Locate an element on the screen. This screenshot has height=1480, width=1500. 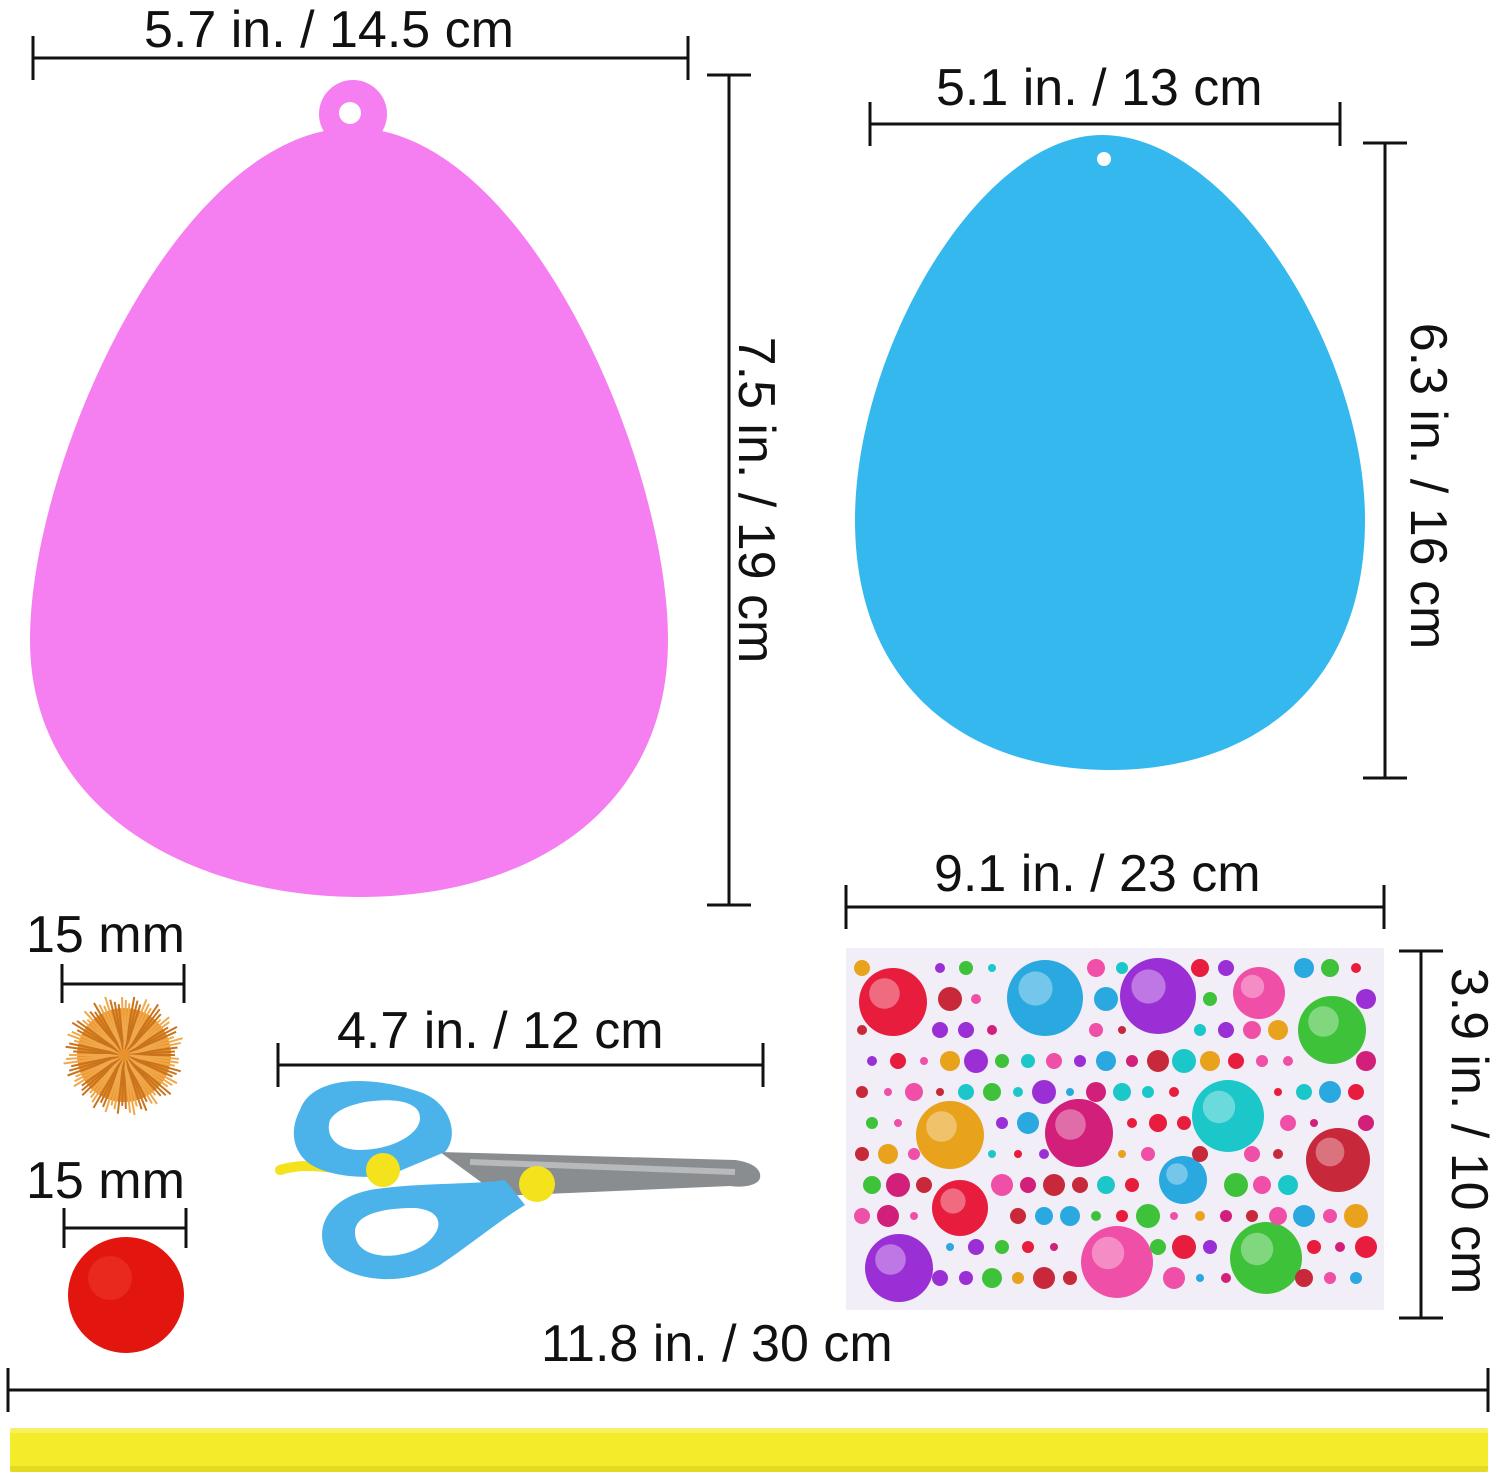
pink-egg-width-label: 5.7 in. / 14.5 cm is located at coordinates (329, 30).